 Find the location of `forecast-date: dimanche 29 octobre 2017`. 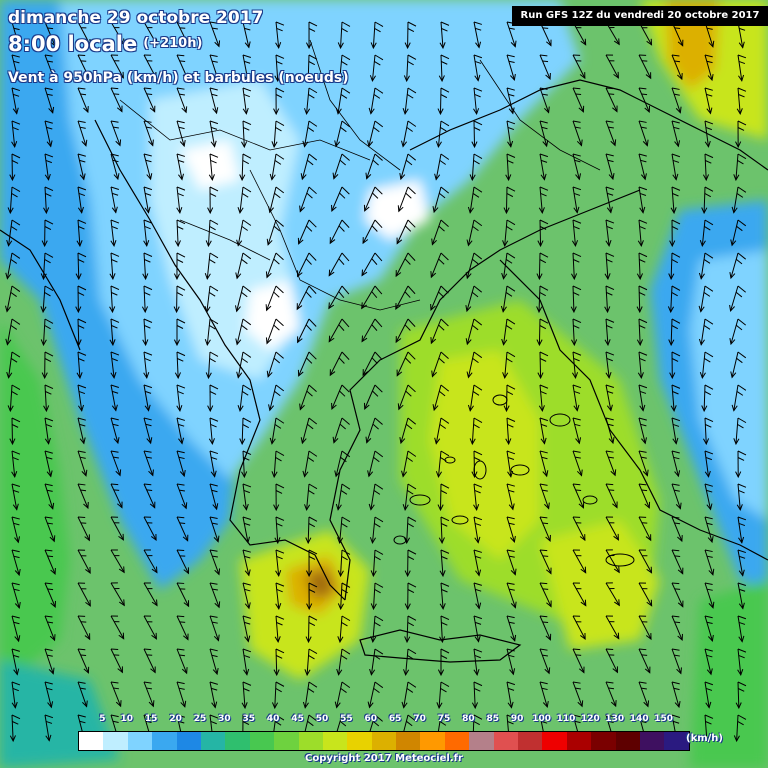

forecast-date: dimanche 29 octobre 2017 is located at coordinates (136, 18).